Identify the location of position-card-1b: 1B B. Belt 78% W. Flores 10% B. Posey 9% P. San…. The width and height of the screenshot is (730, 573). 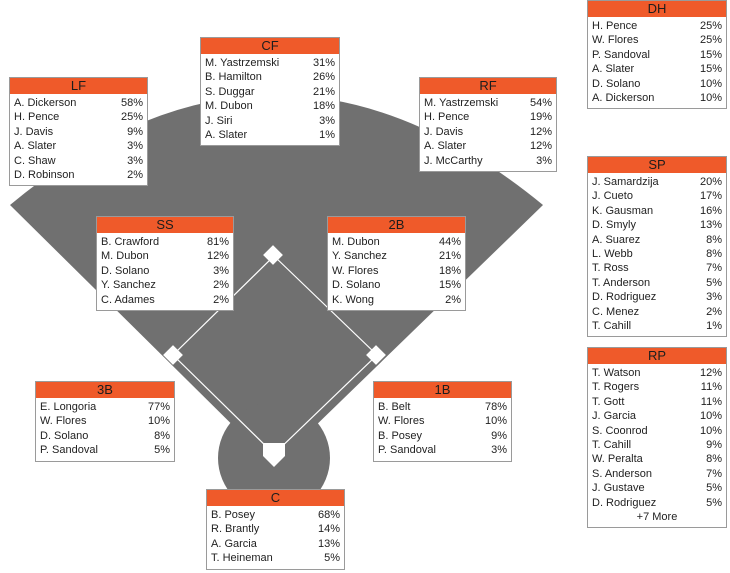
(442, 421).